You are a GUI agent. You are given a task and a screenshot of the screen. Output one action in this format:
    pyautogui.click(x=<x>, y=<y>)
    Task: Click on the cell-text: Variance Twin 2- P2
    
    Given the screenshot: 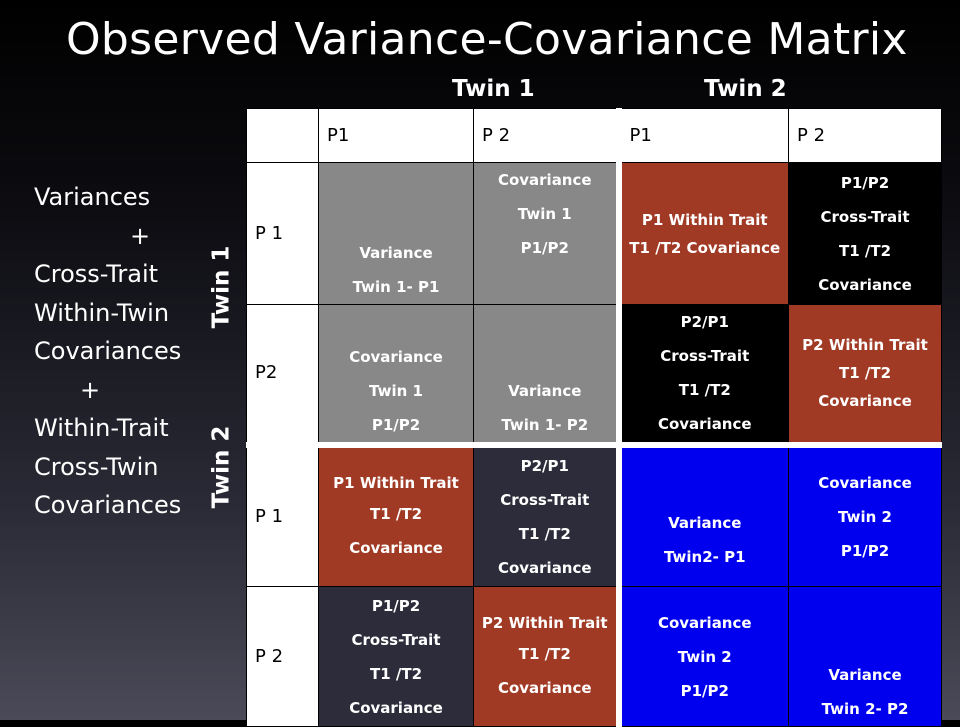 What is the action you would take?
    pyautogui.click(x=865, y=692)
    